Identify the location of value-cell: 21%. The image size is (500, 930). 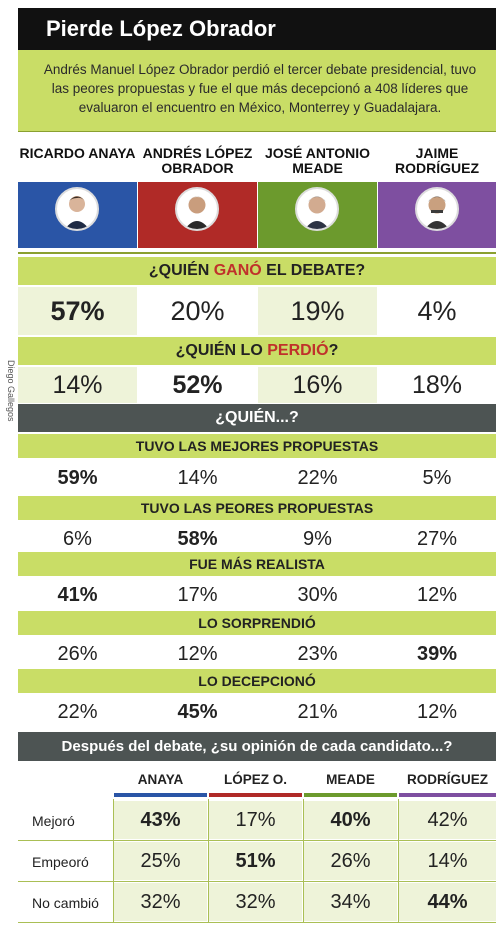
(317, 712).